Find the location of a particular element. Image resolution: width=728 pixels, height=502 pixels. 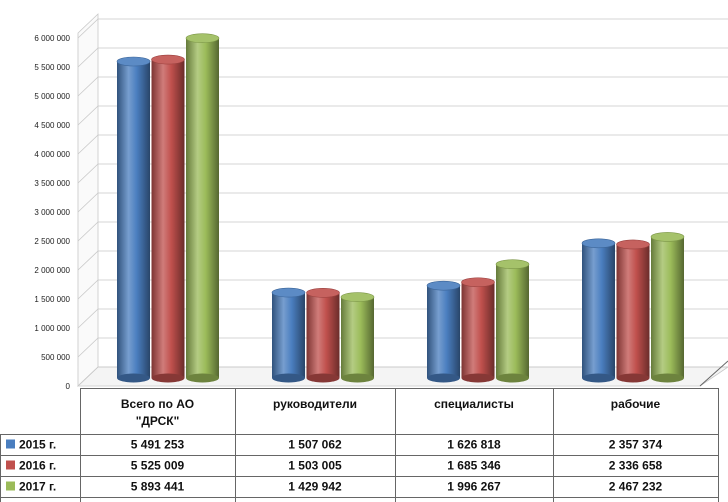

y-tick-label: 2 500 000 is located at coordinates (52, 241).